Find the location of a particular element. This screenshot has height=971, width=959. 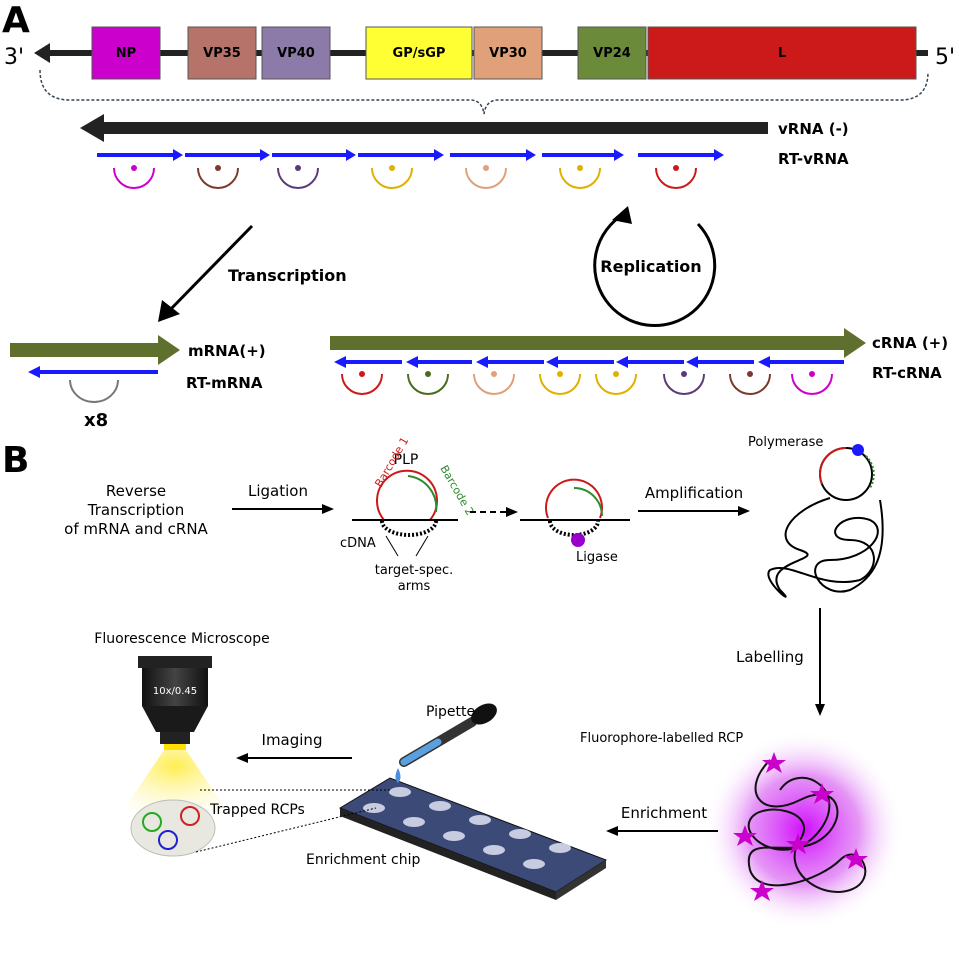

labelling-arrow: Labelling is located at coordinates (780, 662).